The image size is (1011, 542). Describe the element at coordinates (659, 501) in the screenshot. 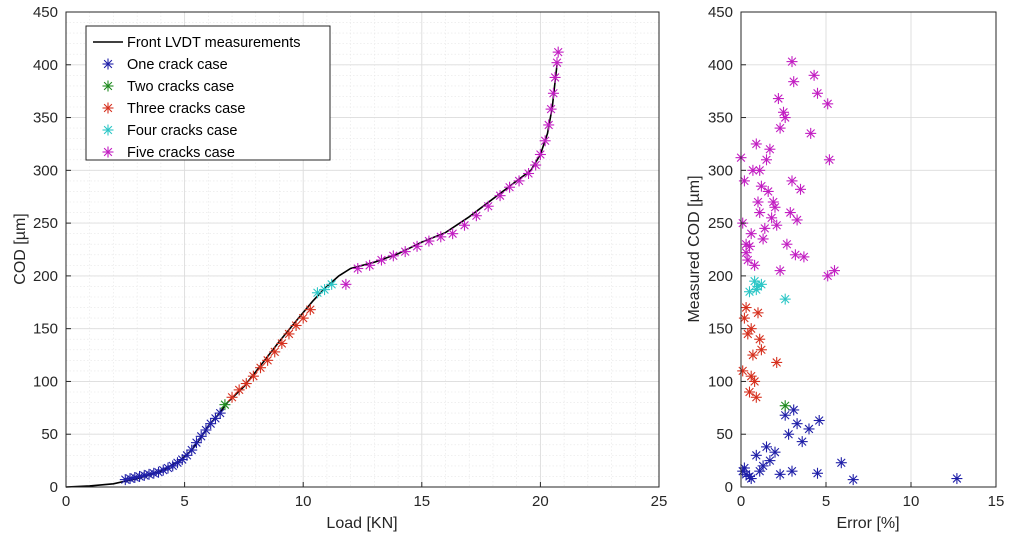

I see `x-tick-label: 25` at that location.